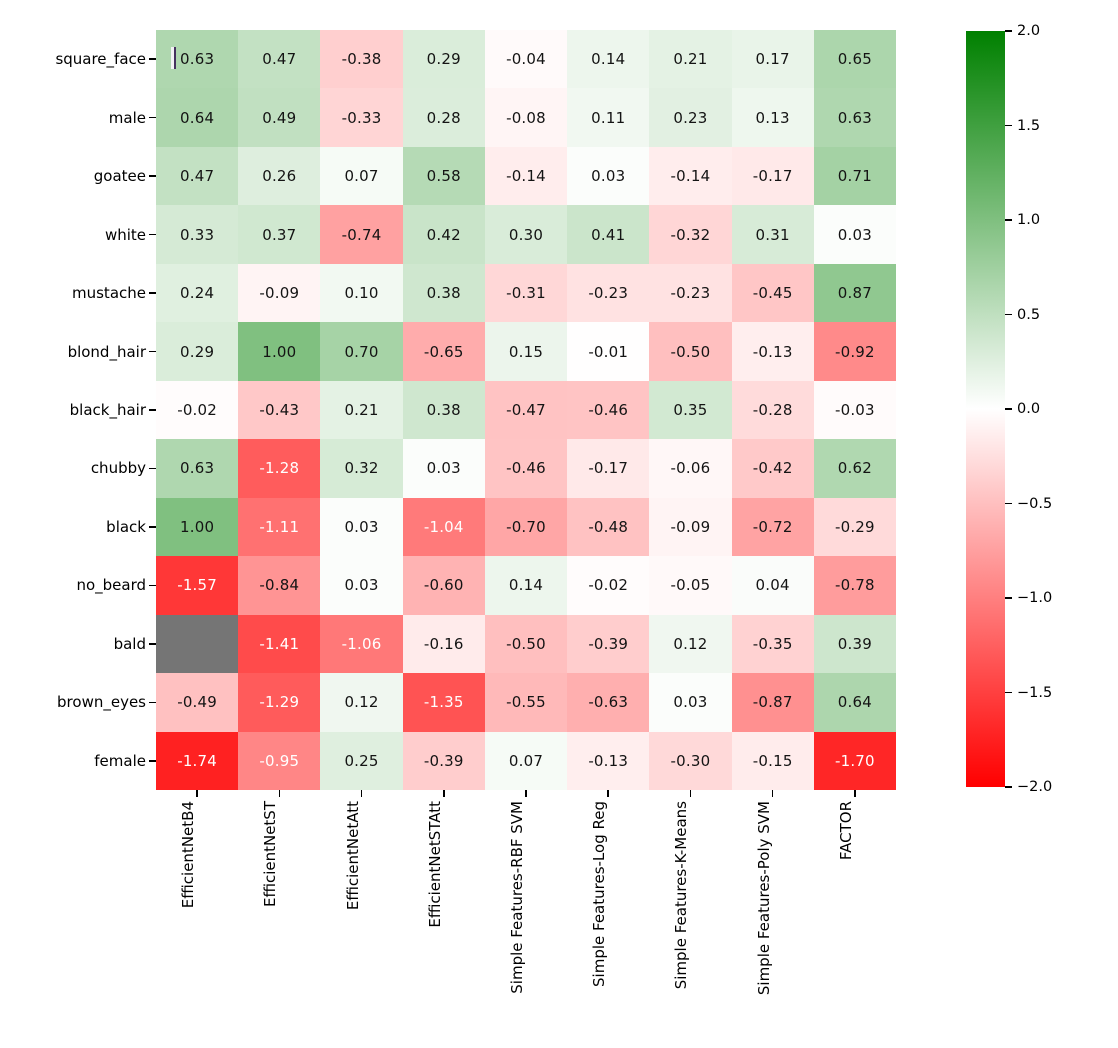 The height and width of the screenshot is (1048, 1118). Describe the element at coordinates (608, 527) in the screenshot. I see `heatmap-cell: -0.48` at that location.